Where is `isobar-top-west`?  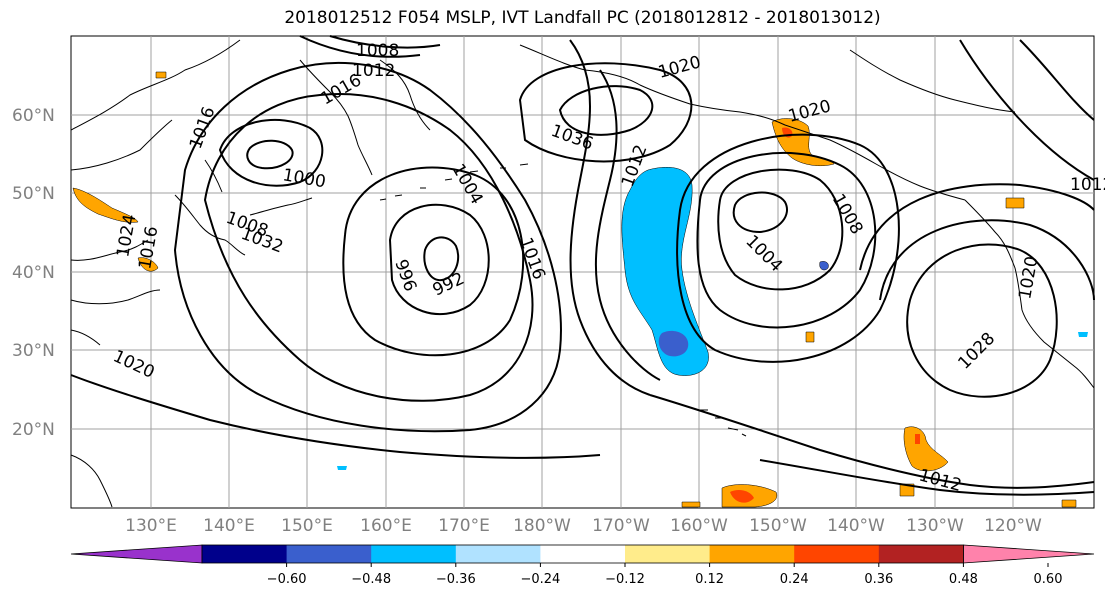 isobar-top-west is located at coordinates (370, 46).